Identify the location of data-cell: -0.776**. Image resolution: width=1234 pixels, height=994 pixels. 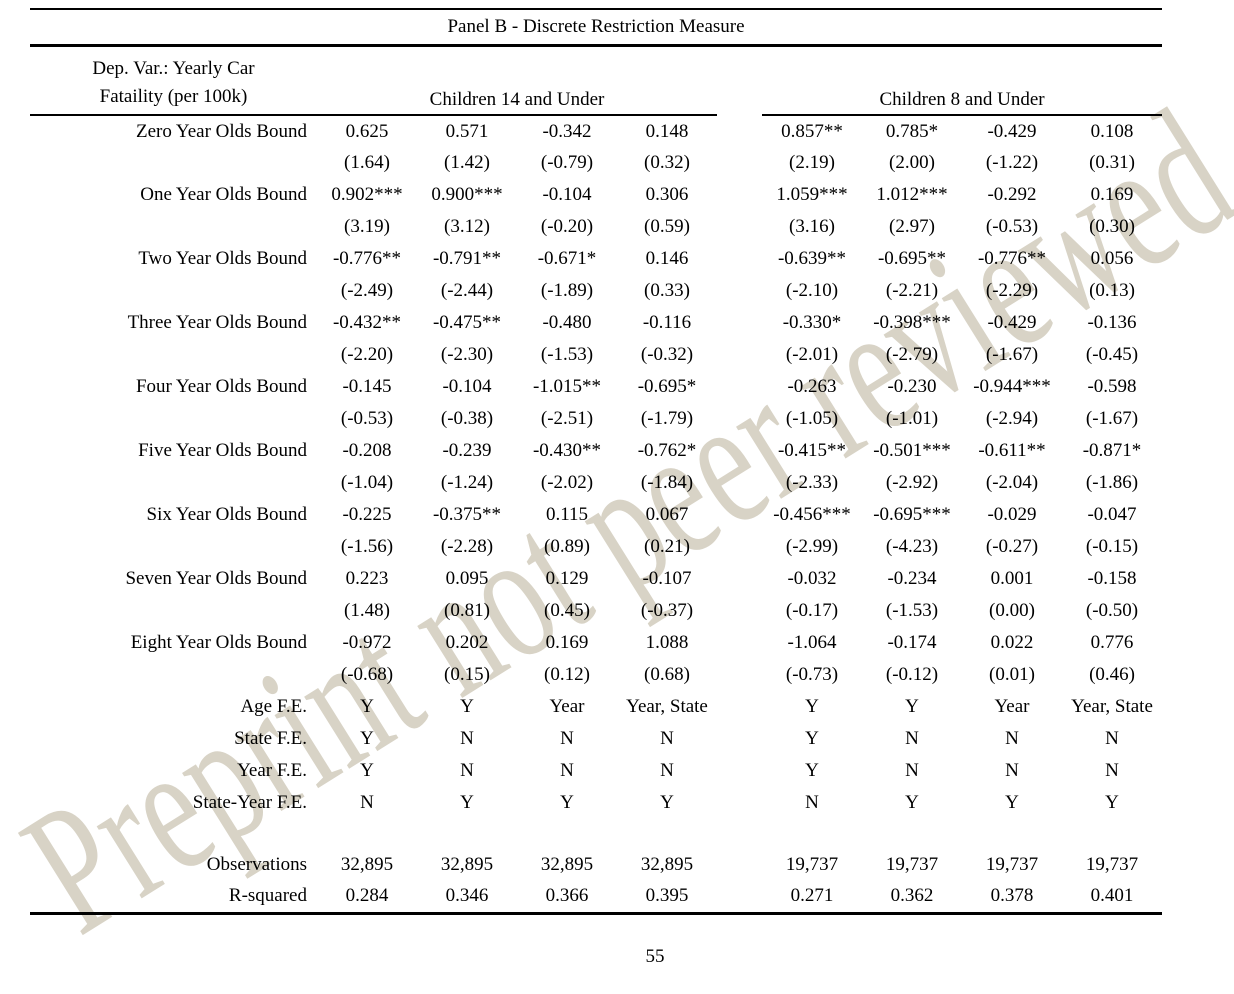
(1012, 258).